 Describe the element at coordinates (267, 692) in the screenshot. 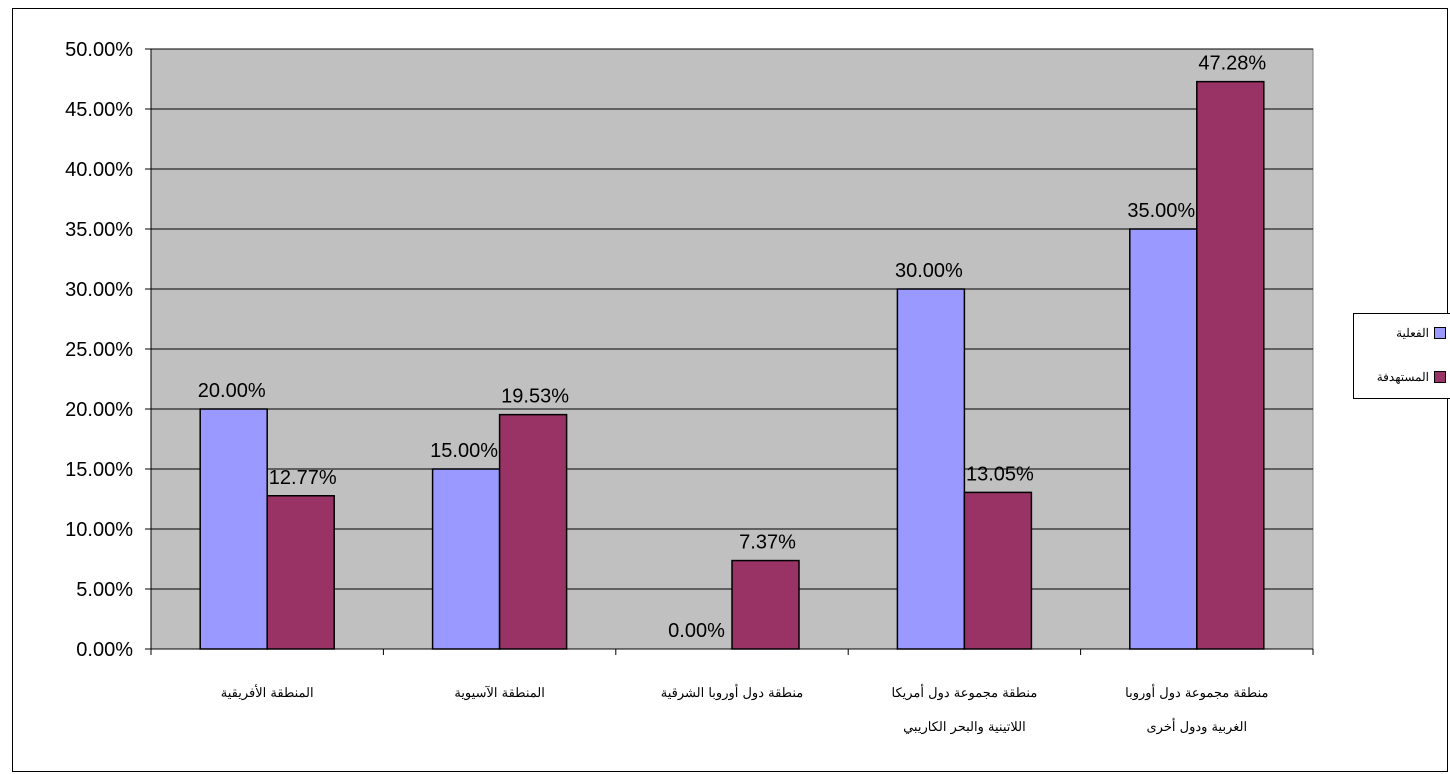

I see `x-category-label: المنطقة الأفريقية` at that location.